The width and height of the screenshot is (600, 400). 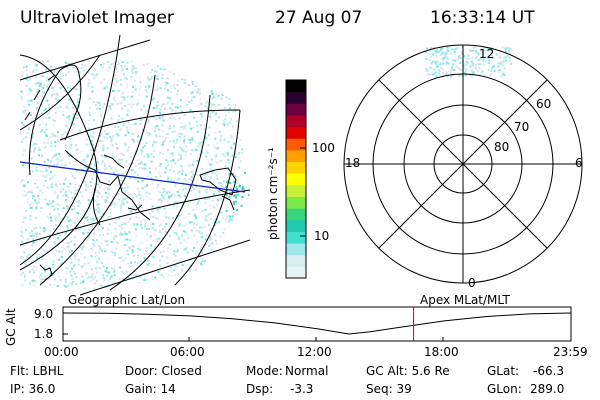 I want to click on status-door: Door: Closed, so click(x=163, y=371).